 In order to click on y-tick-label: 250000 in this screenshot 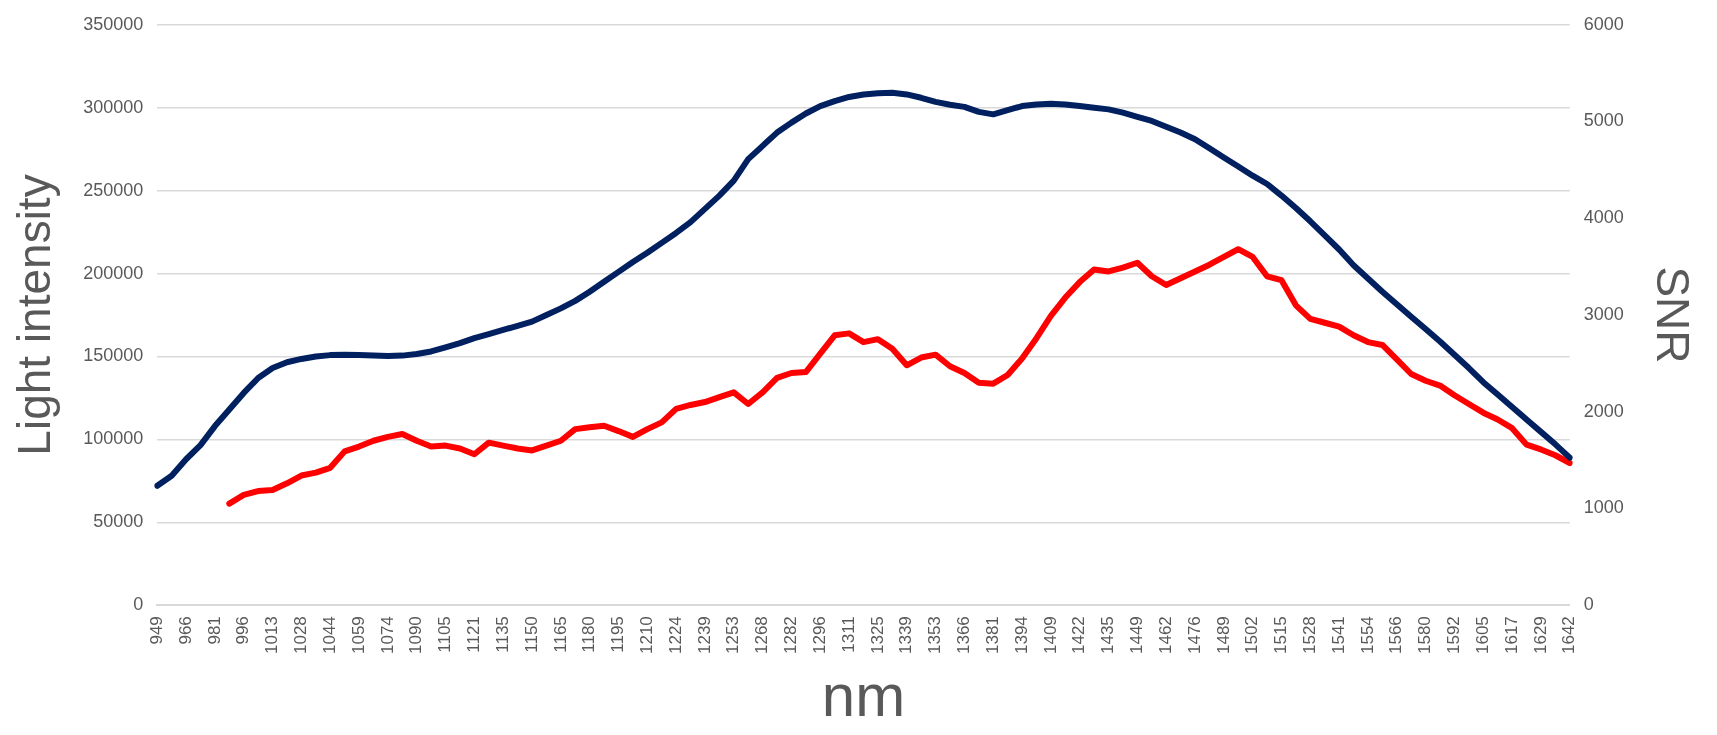, I will do `click(113, 189)`.